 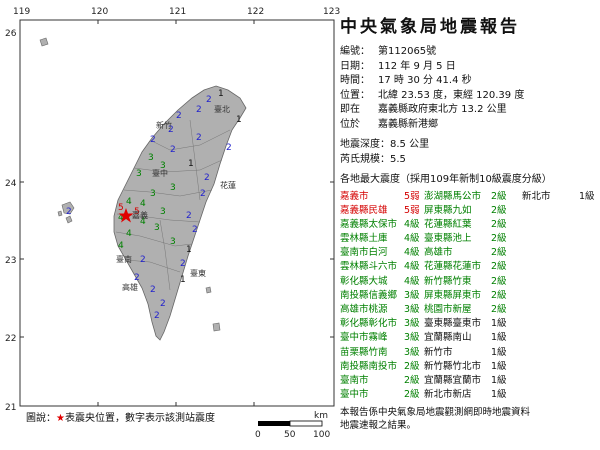 I want to click on taiwan-landmass, so click(x=180, y=213).